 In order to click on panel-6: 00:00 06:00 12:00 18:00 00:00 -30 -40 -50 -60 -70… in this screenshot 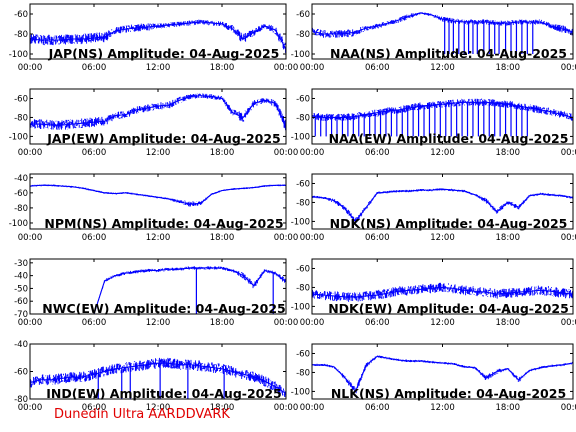, I will do `click(156, 293)`.